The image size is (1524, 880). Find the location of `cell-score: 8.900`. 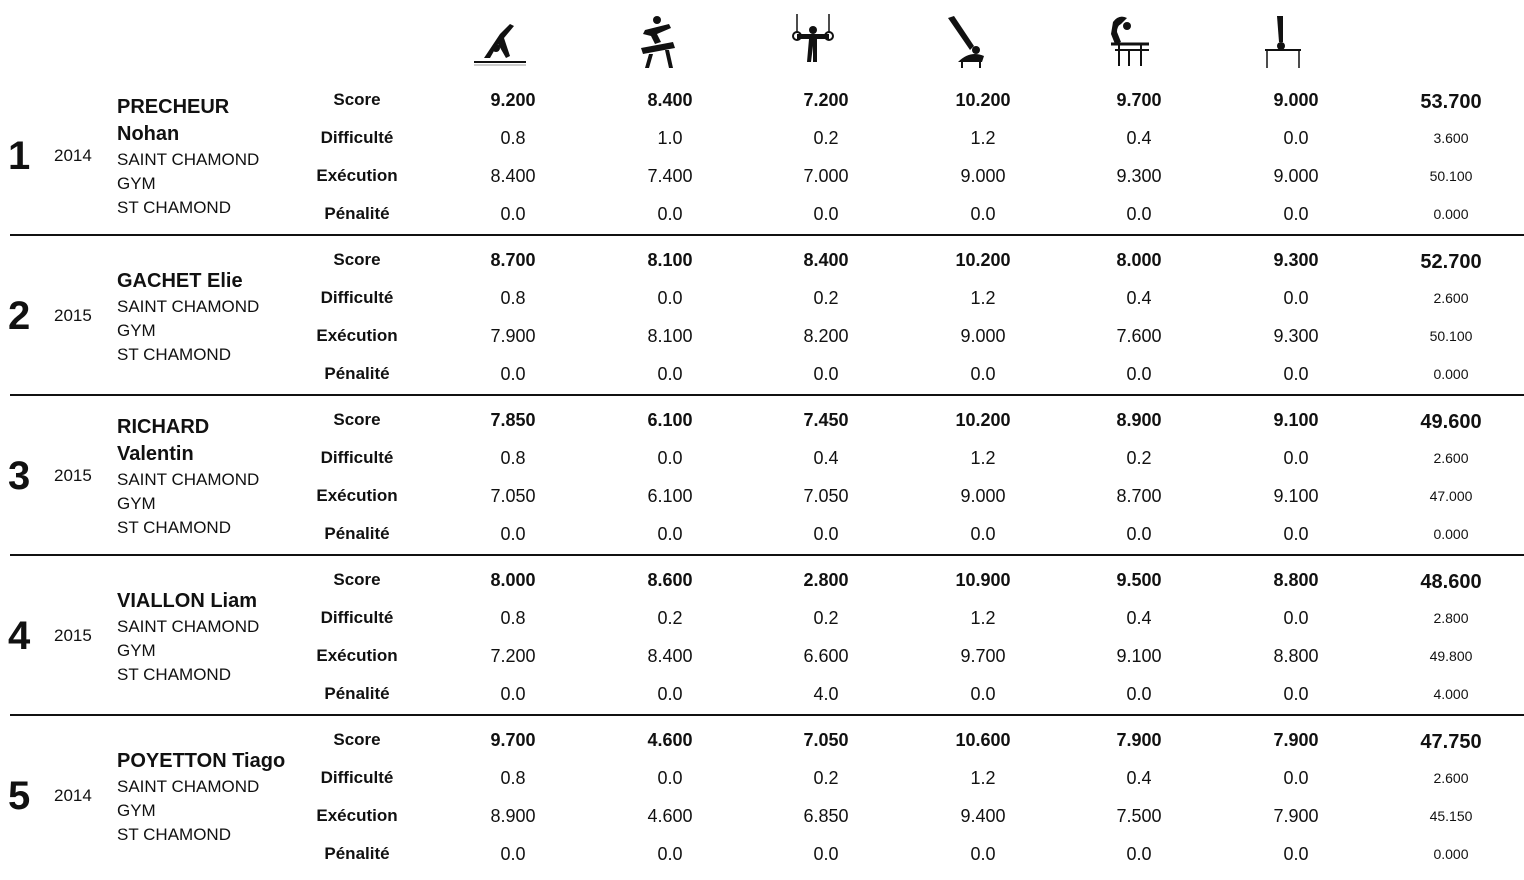

cell-score: 8.900 is located at coordinates (1139, 420).